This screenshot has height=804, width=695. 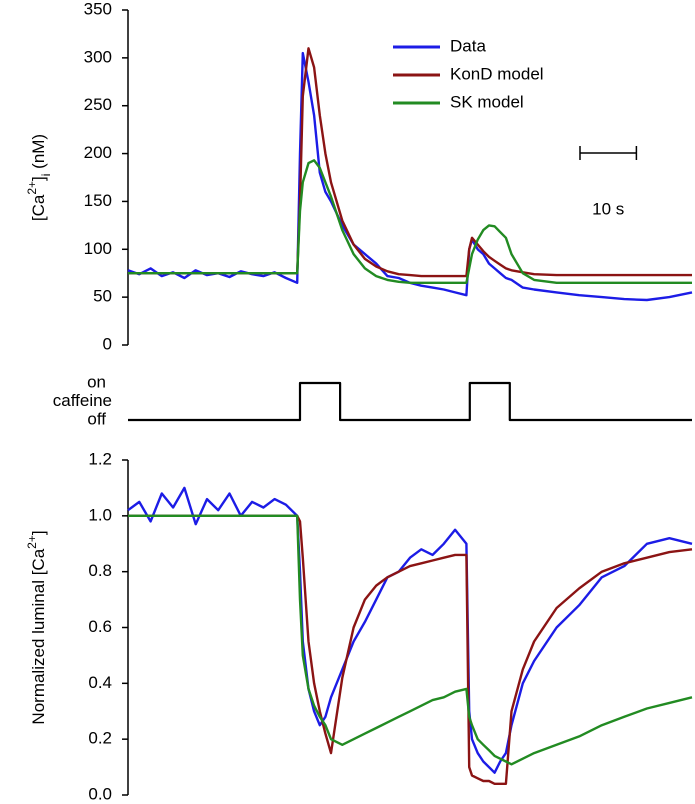 I want to click on y-axis-label: Normalized luminal [Ca2+], so click(x=36, y=627).